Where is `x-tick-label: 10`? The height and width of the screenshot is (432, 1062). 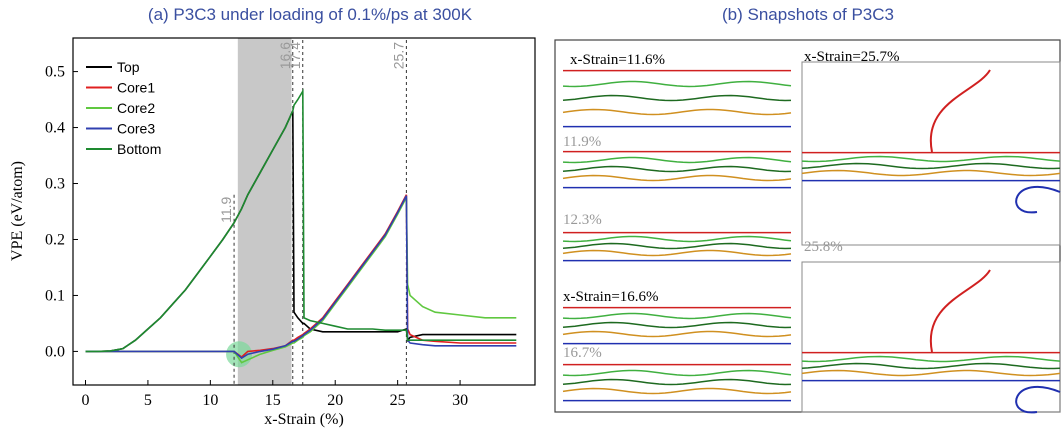
x-tick-label: 10 is located at coordinates (210, 400).